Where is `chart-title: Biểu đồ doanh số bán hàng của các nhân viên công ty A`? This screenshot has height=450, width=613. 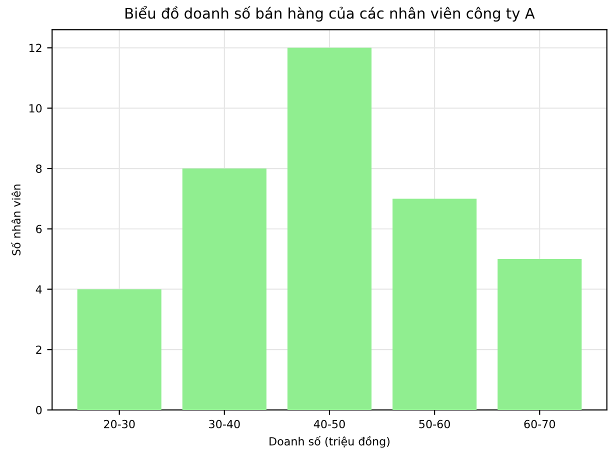 chart-title: Biểu đồ doanh số bán hàng của các nhân viên công ty A is located at coordinates (330, 14).